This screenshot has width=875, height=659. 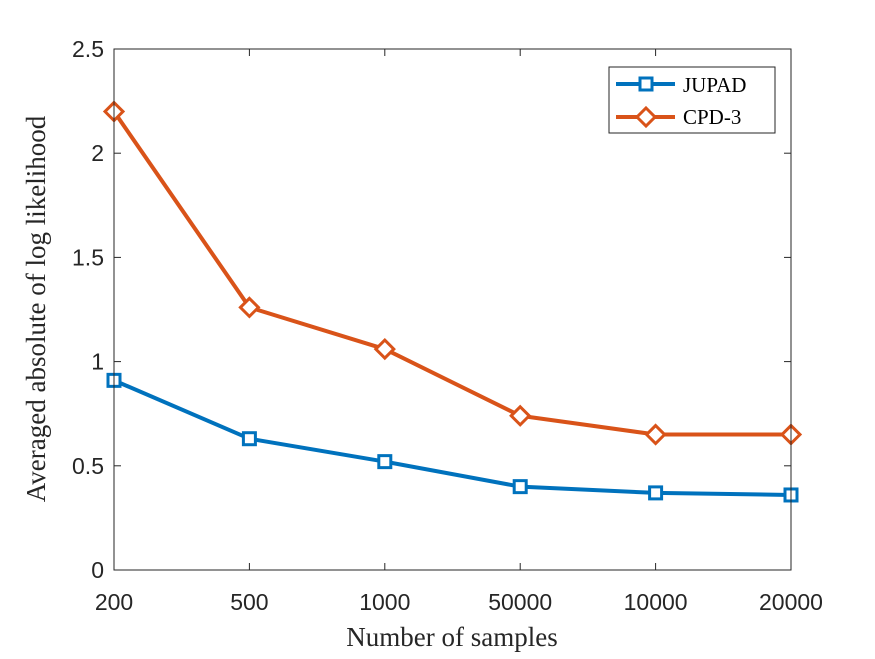 What do you see at coordinates (36, 308) in the screenshot?
I see `y-axis-title: Averaged absolute of log likelihood` at bounding box center [36, 308].